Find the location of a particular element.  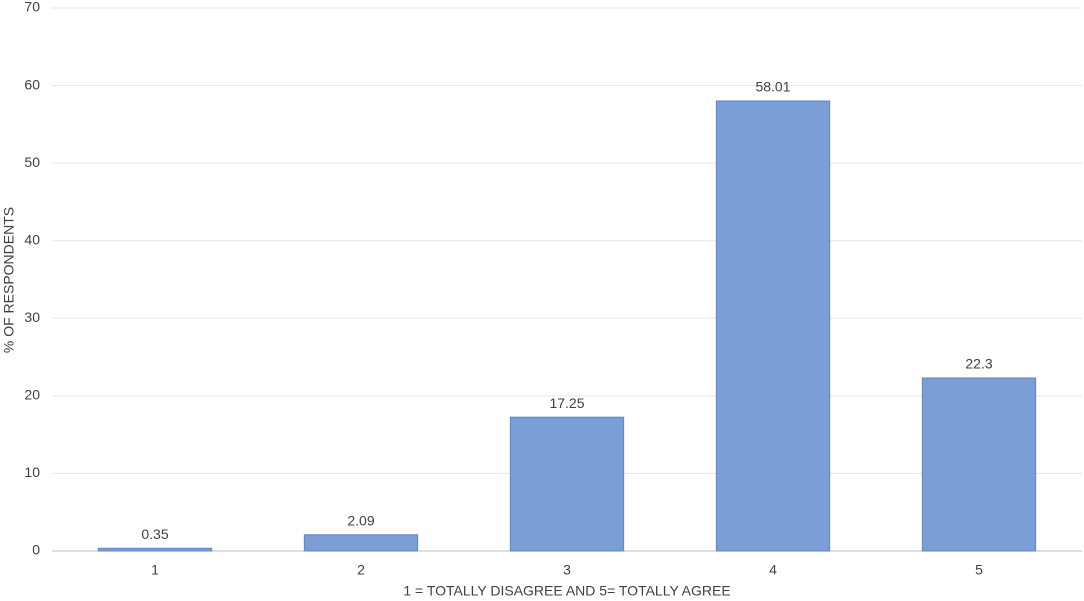

y-axis-label: % OF RESPONDENTS is located at coordinates (9, 280).